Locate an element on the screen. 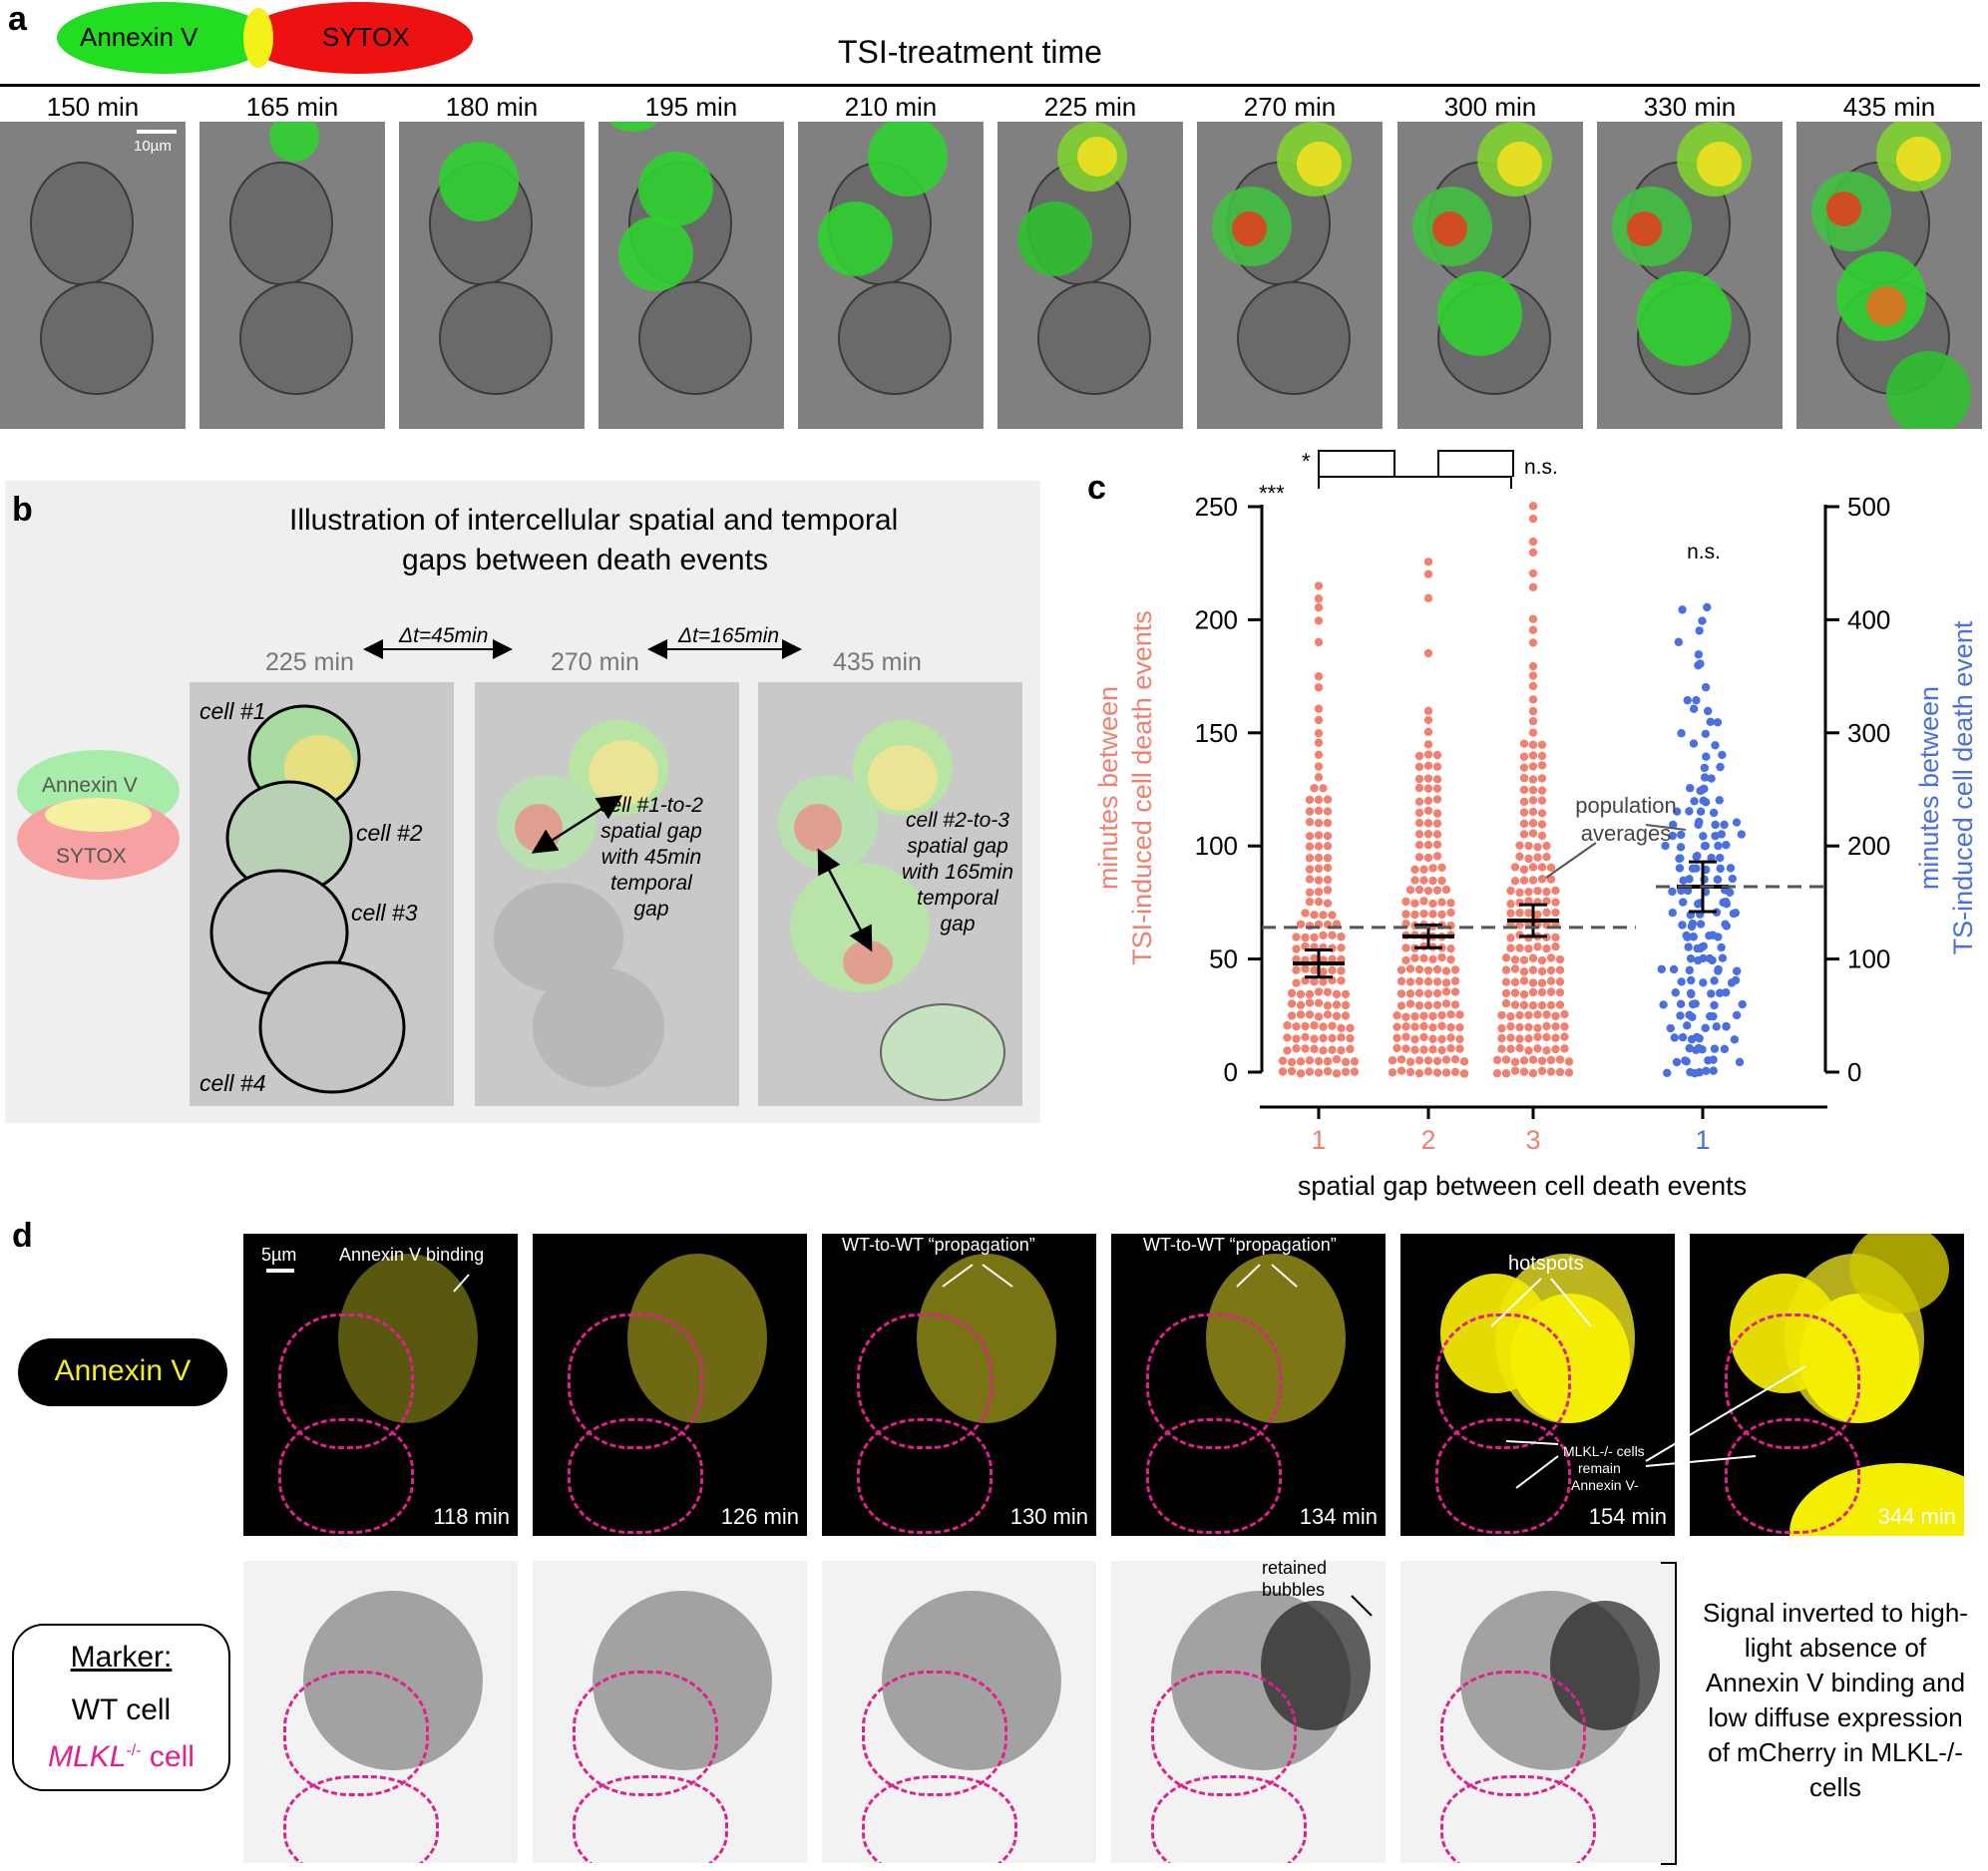  b-cell-4-label: cell #4 is located at coordinates (232, 1083).